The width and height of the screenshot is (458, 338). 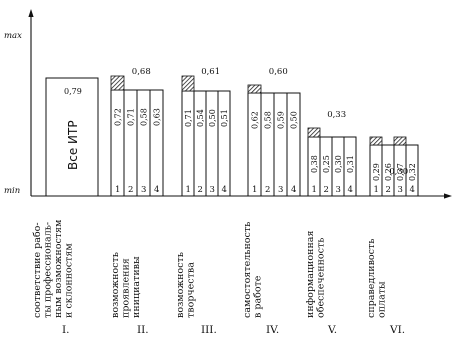 What do you see at coordinates (115, 285) in the screenshot?
I see `category-2-label-line: возможность` at bounding box center [115, 285].